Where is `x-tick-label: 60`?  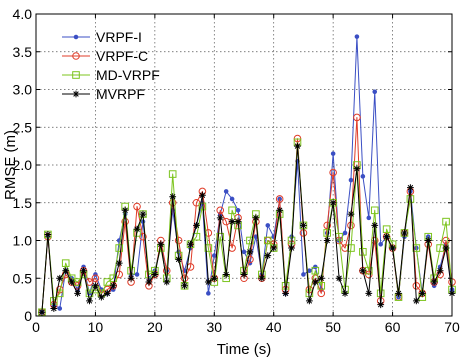
x-tick-label: 60 is located at coordinates (393, 327).